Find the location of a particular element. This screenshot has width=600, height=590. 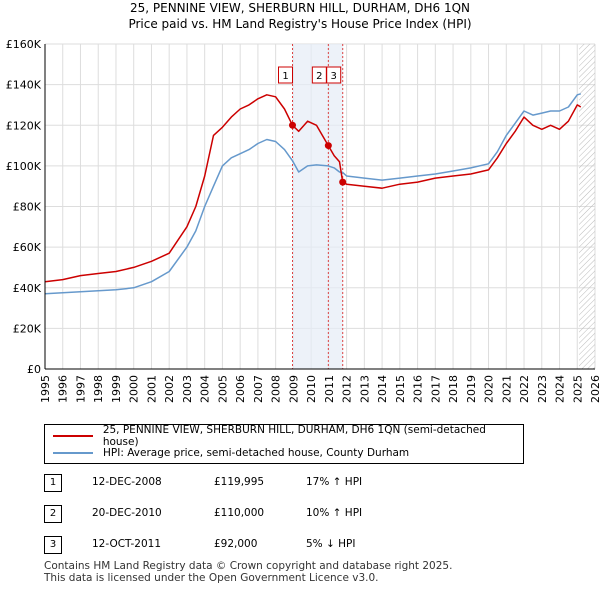

row-price: £110,000 is located at coordinates (239, 513).